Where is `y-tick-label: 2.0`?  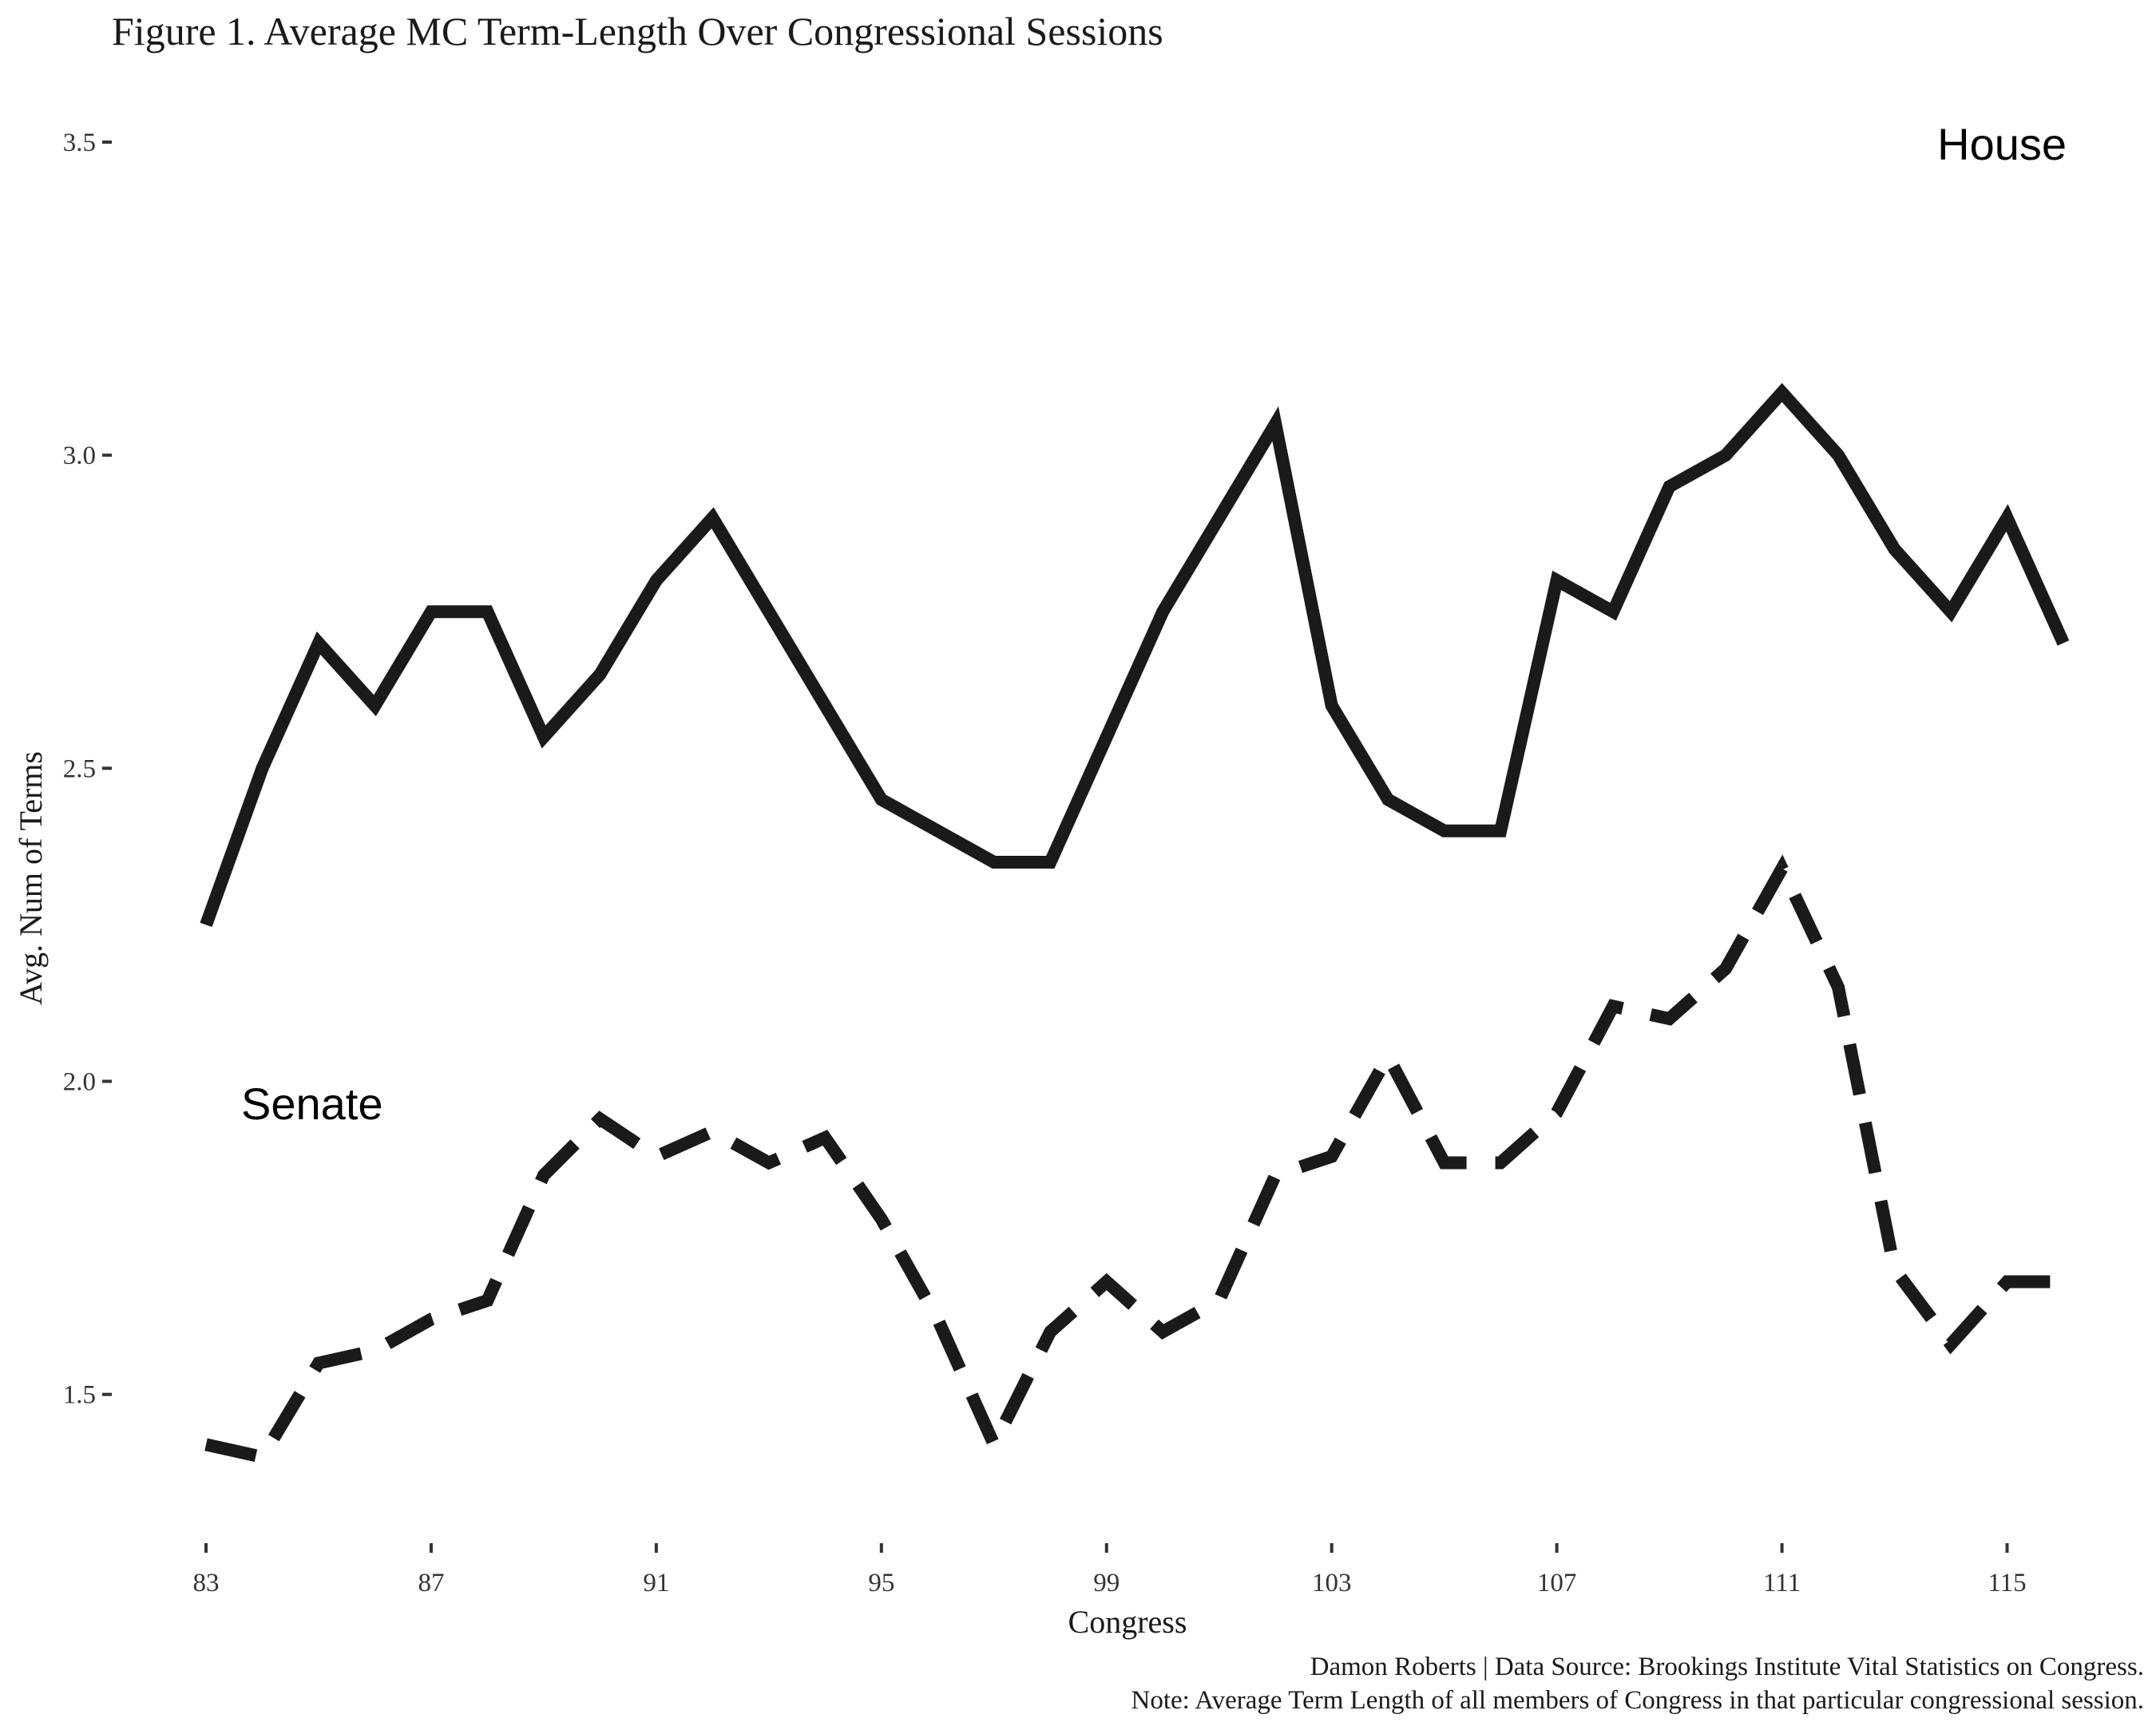
y-tick-label: 2.0 is located at coordinates (79, 1082).